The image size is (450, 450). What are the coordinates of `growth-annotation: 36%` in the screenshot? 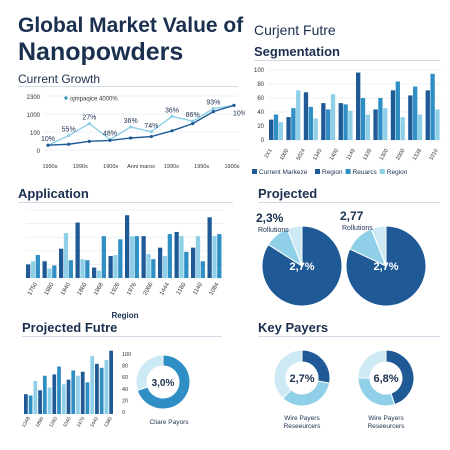 It's located at (172, 110).